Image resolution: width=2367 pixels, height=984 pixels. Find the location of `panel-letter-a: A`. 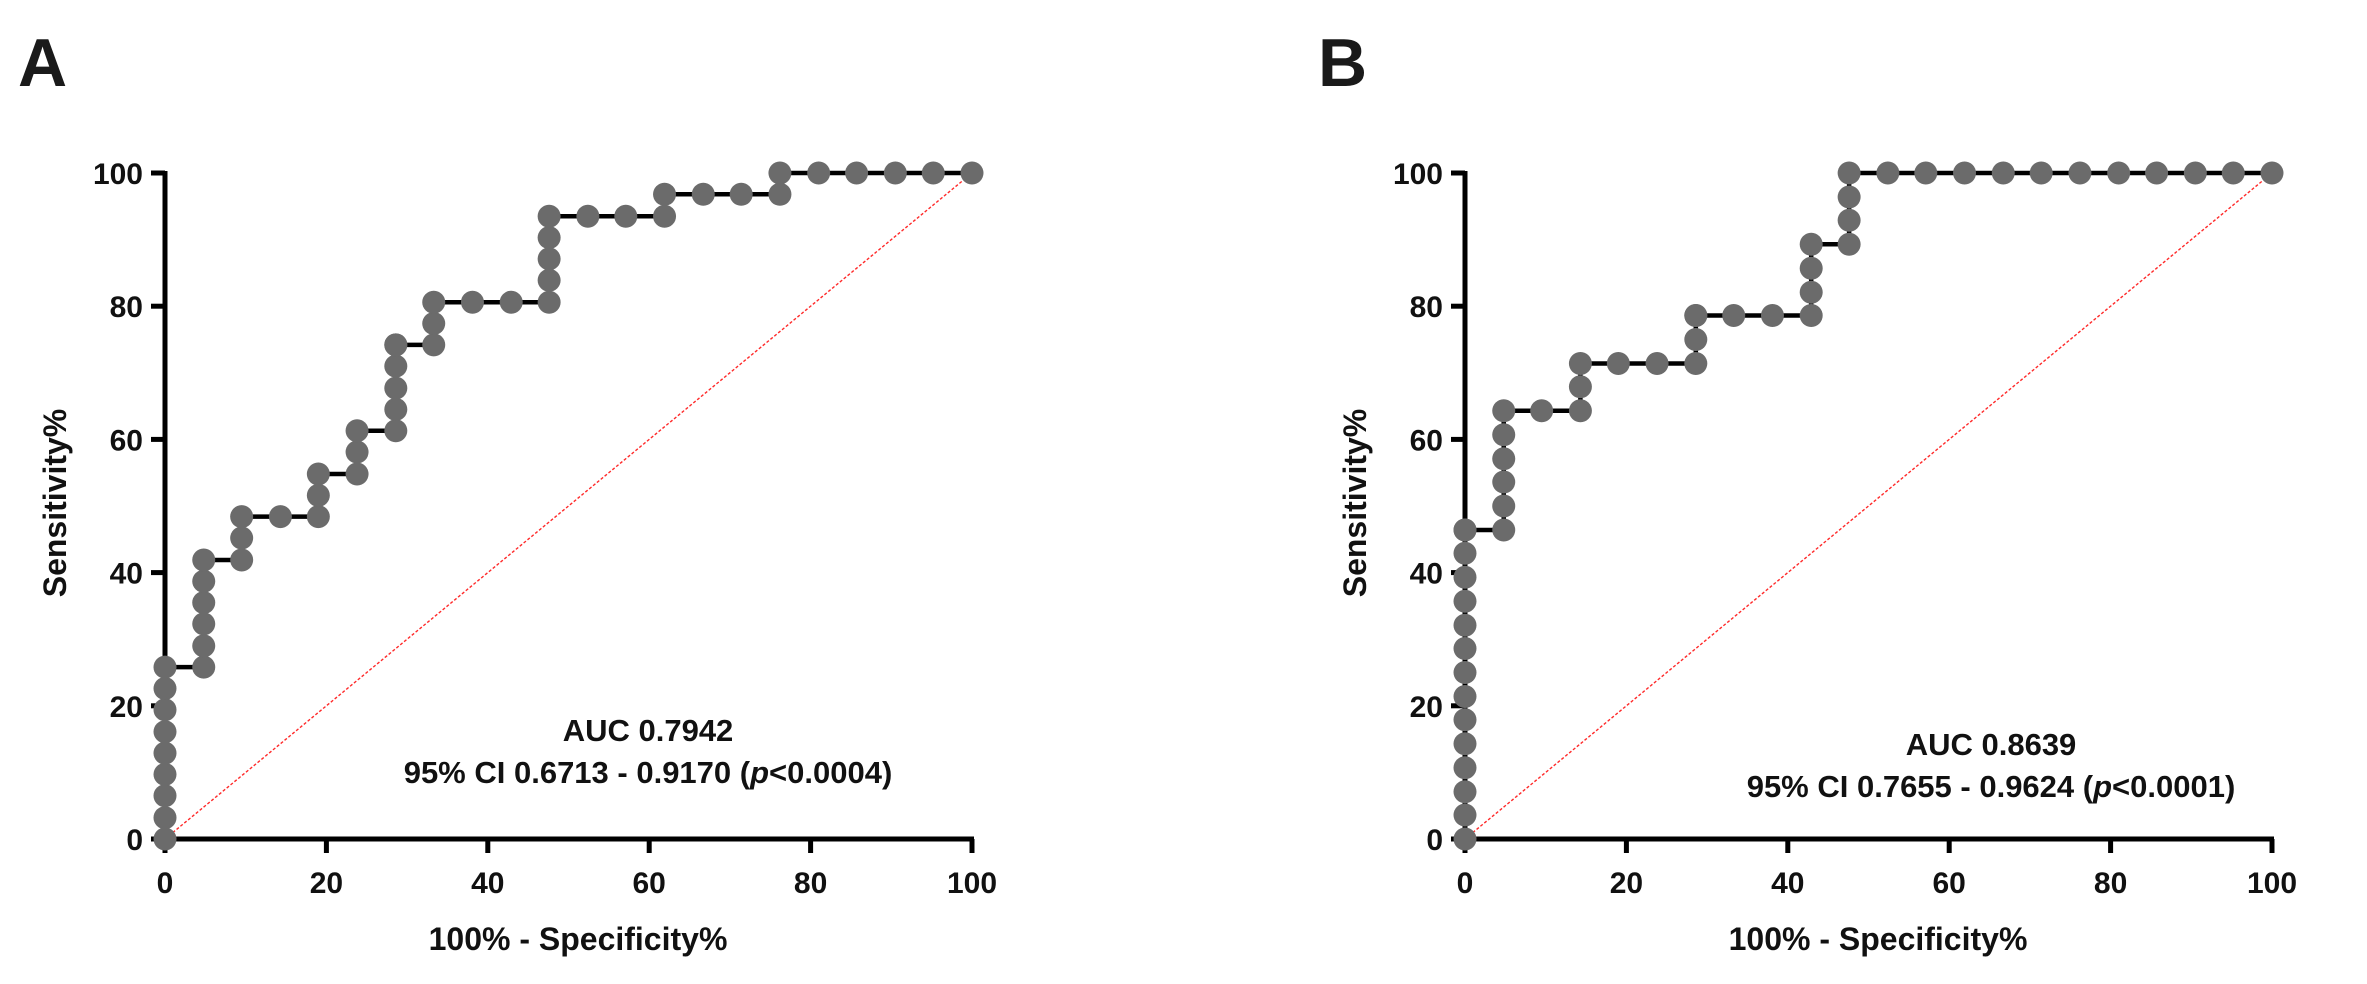

panel-letter-a: A is located at coordinates (42, 63).